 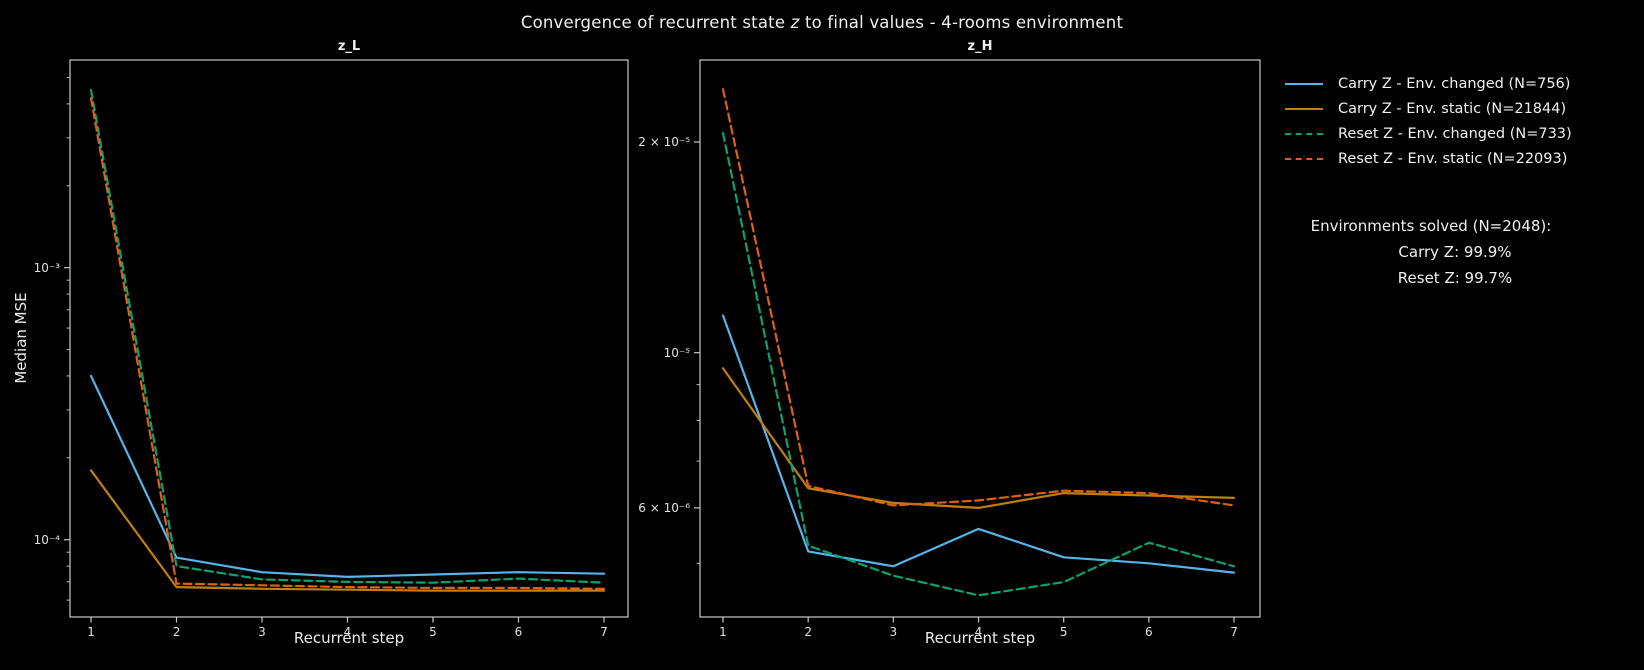 What do you see at coordinates (1455, 278) in the screenshot?
I see `stats-reset: Reset Z: 99.7%` at bounding box center [1455, 278].